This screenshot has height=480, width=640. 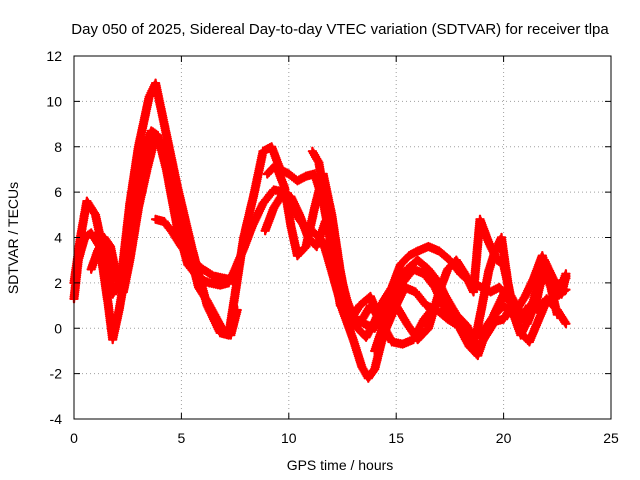 What do you see at coordinates (58, 238) in the screenshot?
I see `y-tick-label: 4` at bounding box center [58, 238].